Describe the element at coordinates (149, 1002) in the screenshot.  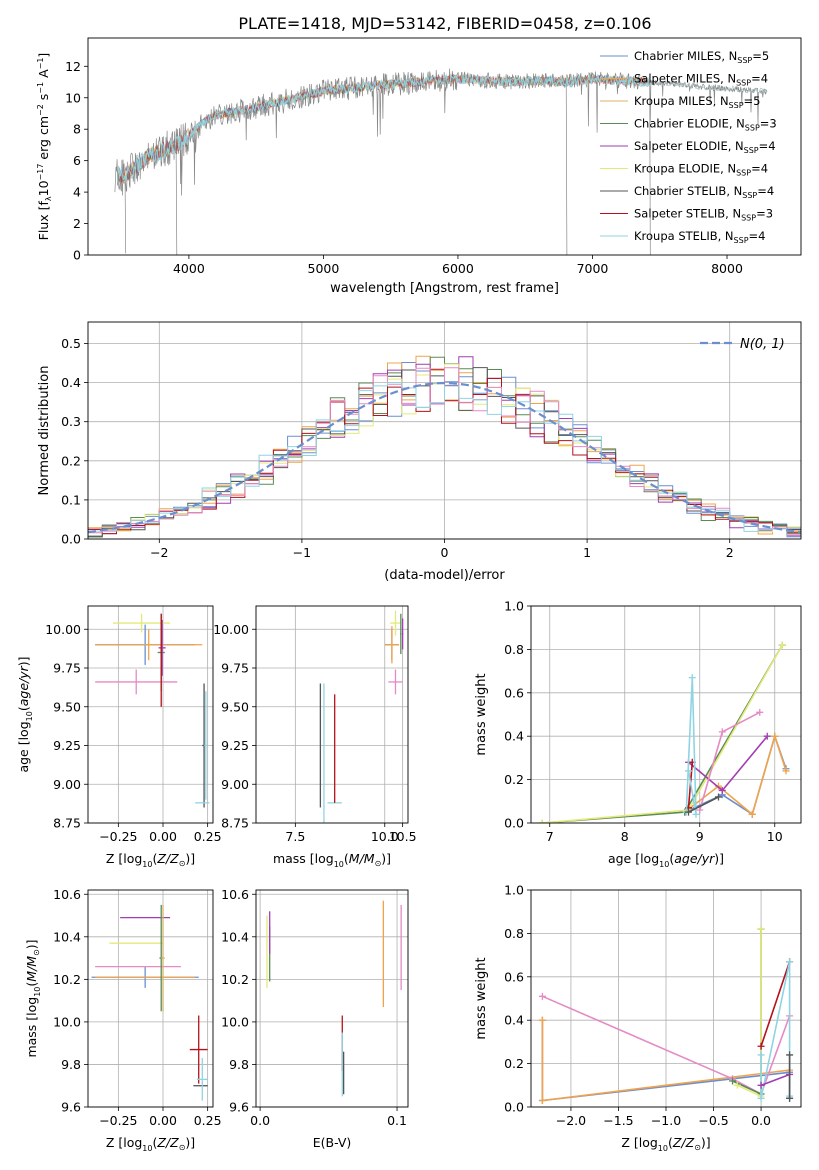
I see `plot-area-mass_vs_Z` at that location.